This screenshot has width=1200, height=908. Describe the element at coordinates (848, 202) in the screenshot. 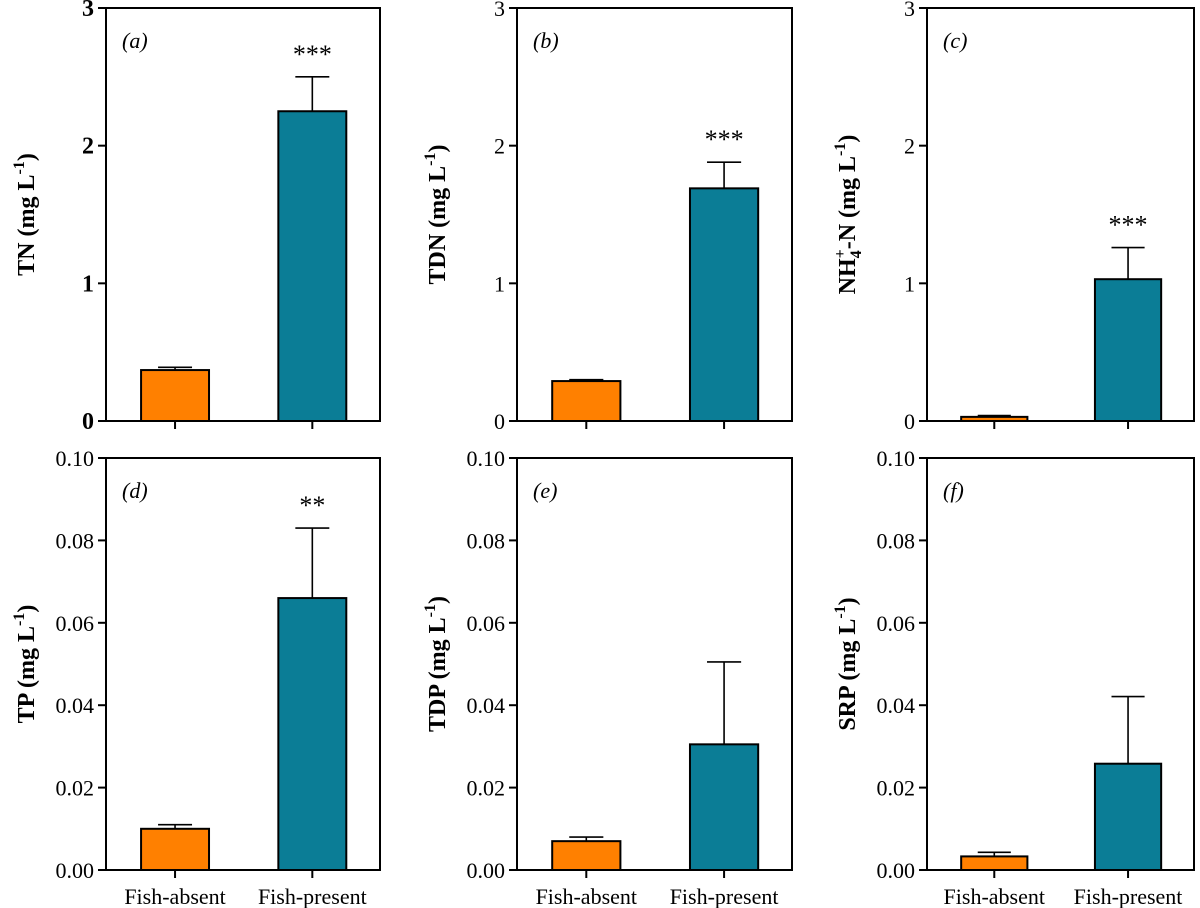

I see `y-axis-label-part: -N (mg L` at that location.